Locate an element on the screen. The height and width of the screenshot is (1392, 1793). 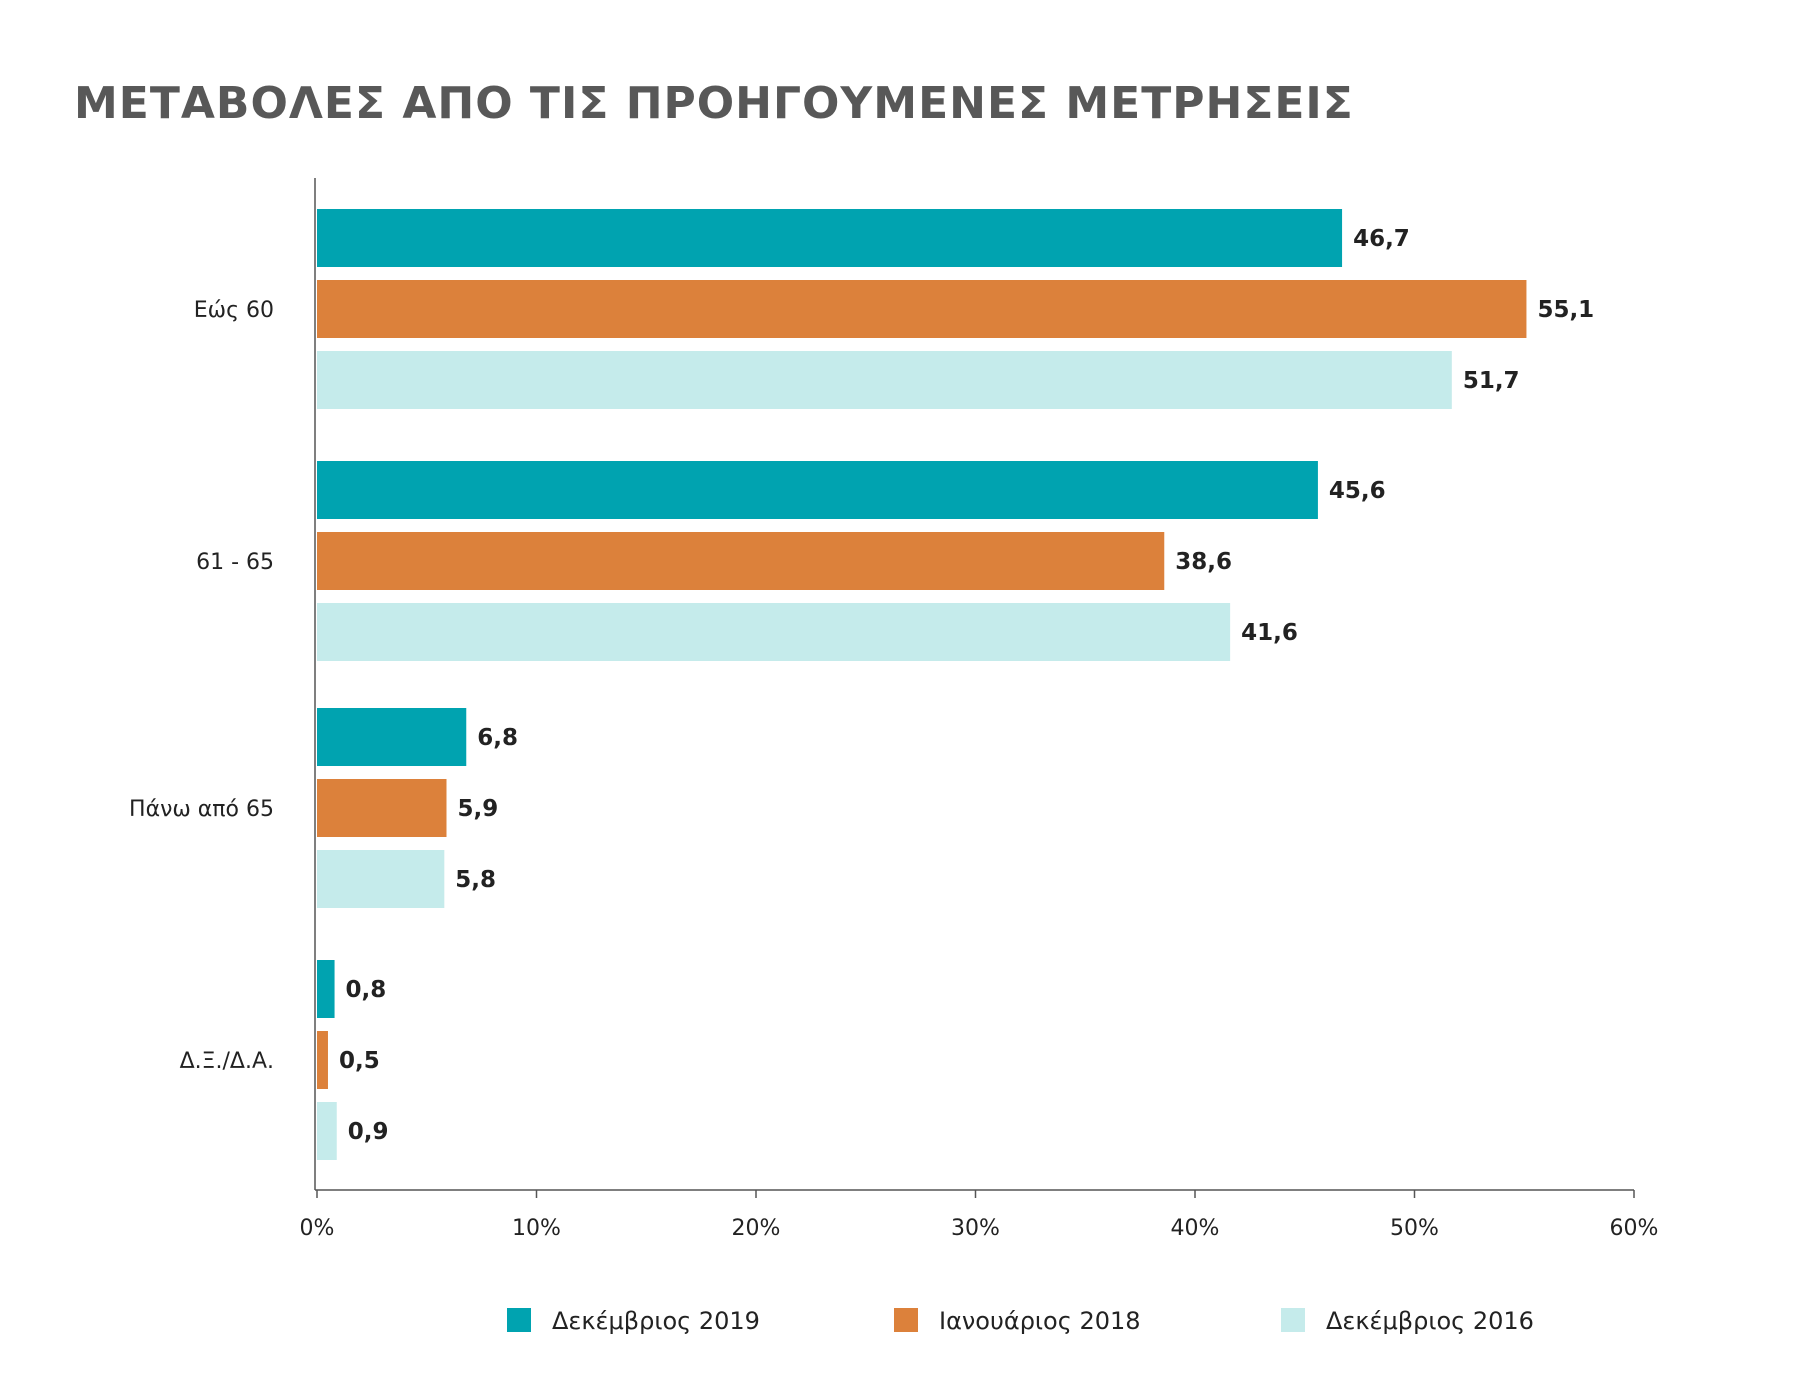
data-label: 46,7 is located at coordinates (1381, 239).